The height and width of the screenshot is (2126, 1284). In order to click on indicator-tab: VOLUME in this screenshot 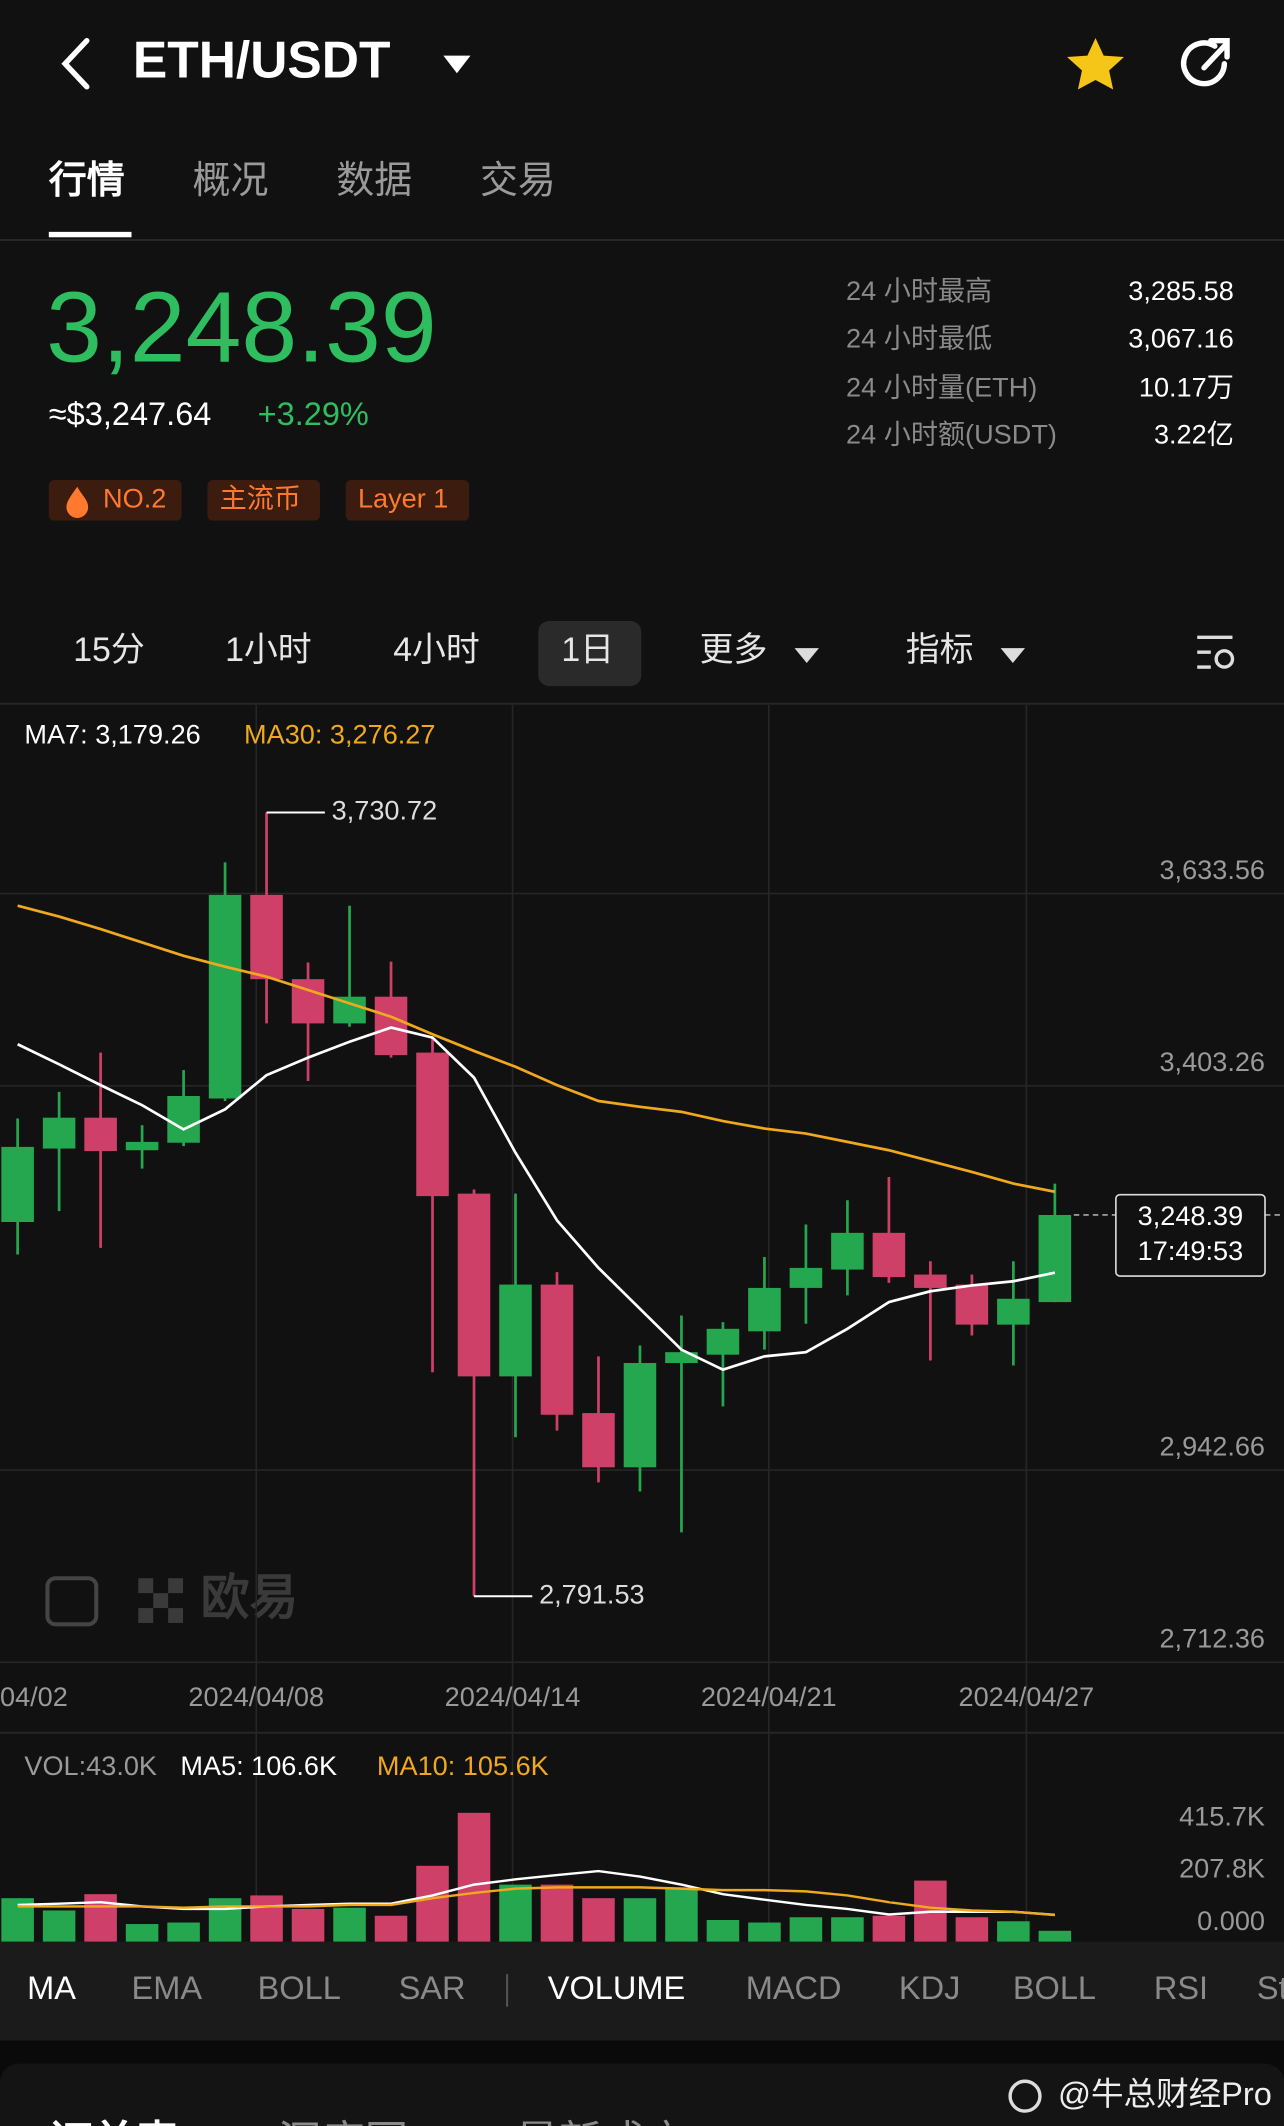, I will do `click(616, 1988)`.